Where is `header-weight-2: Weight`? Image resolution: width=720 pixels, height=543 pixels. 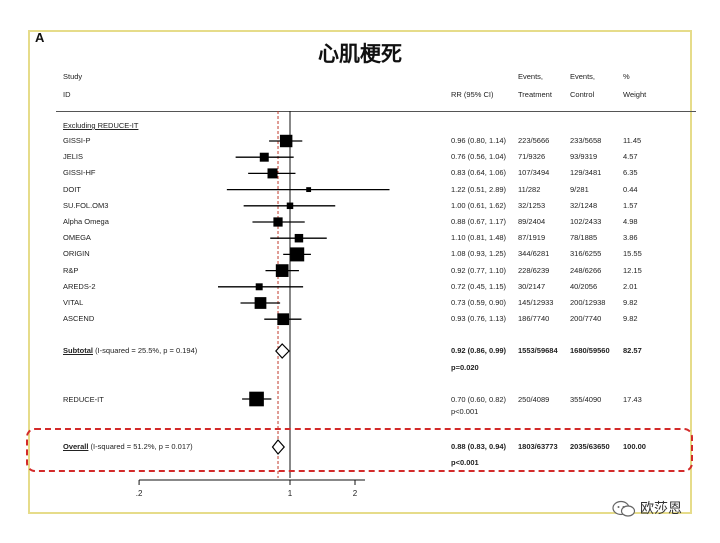
header-weight-2: Weight is located at coordinates (635, 94).